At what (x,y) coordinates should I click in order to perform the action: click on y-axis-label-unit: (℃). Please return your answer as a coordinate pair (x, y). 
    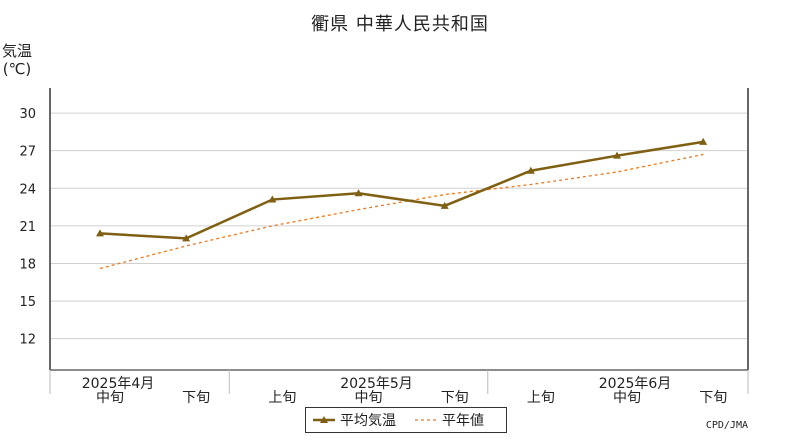
    Looking at the image, I should click on (17, 69).